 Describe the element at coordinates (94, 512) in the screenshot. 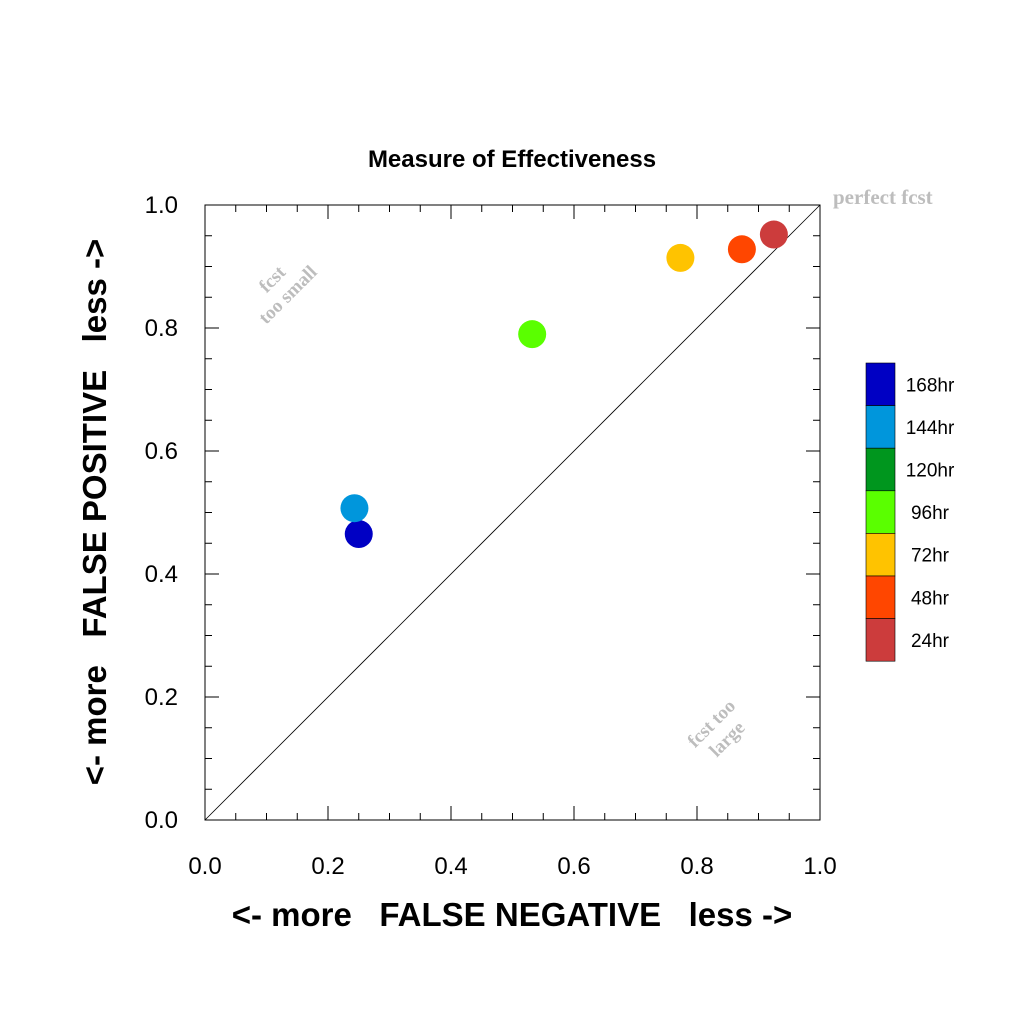

I see `y-axis-label: <- more FALSE POSITIVE less ->` at that location.